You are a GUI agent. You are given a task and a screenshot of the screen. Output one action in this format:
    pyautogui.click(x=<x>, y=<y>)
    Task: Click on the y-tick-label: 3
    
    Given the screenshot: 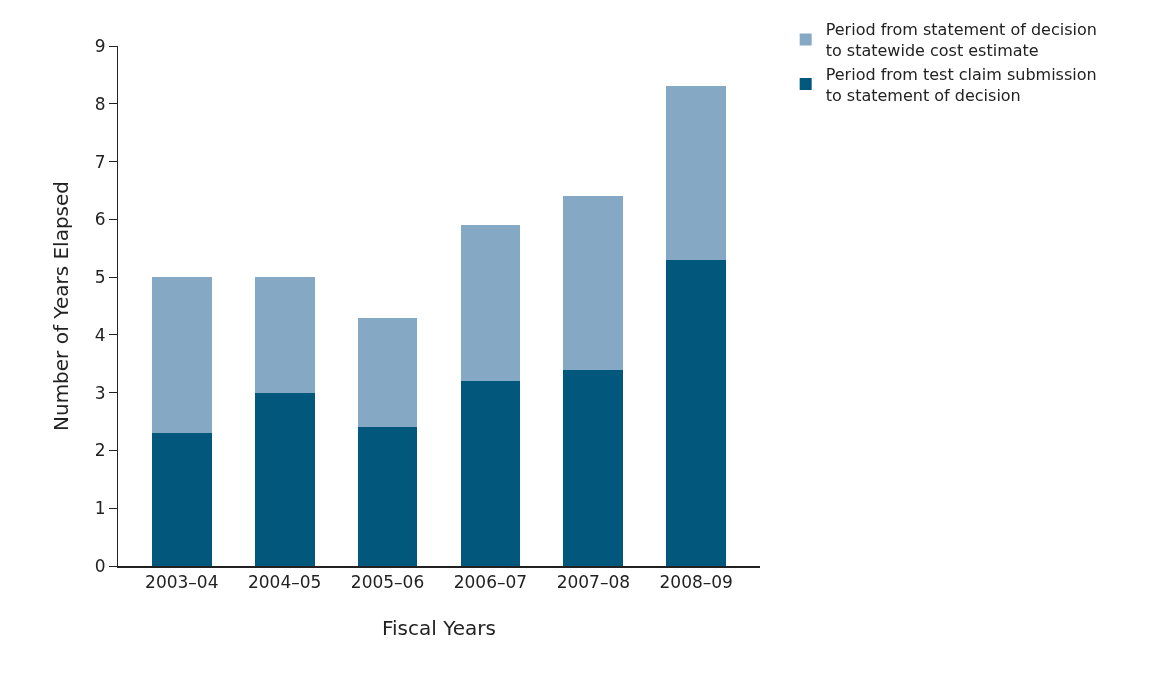 What is the action you would take?
    pyautogui.click(x=100, y=392)
    